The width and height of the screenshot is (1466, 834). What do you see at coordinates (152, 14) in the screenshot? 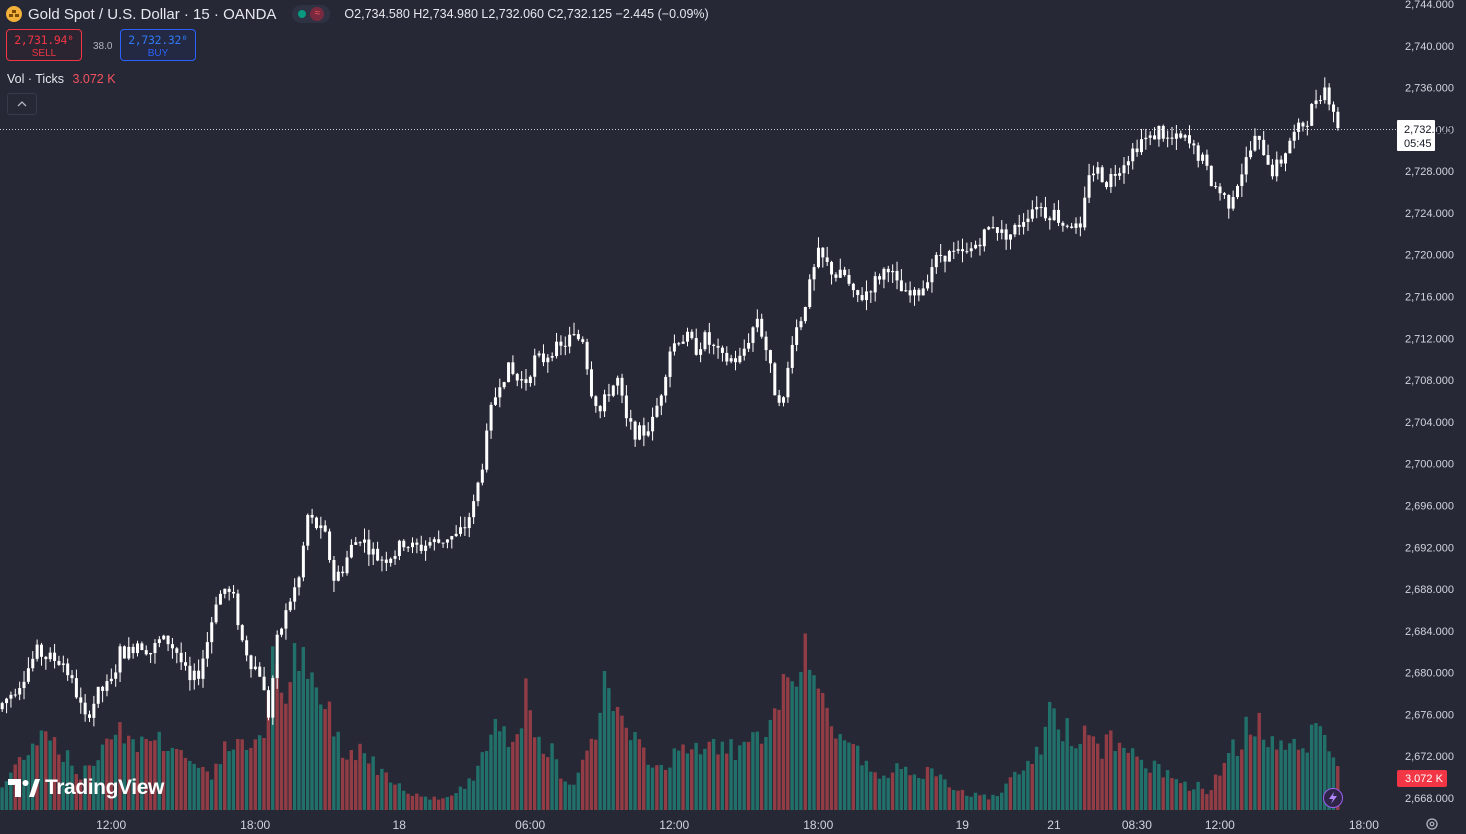
I see `symbol-title: Gold Spot / U.S. Dollar · 15 · OANDA` at bounding box center [152, 14].